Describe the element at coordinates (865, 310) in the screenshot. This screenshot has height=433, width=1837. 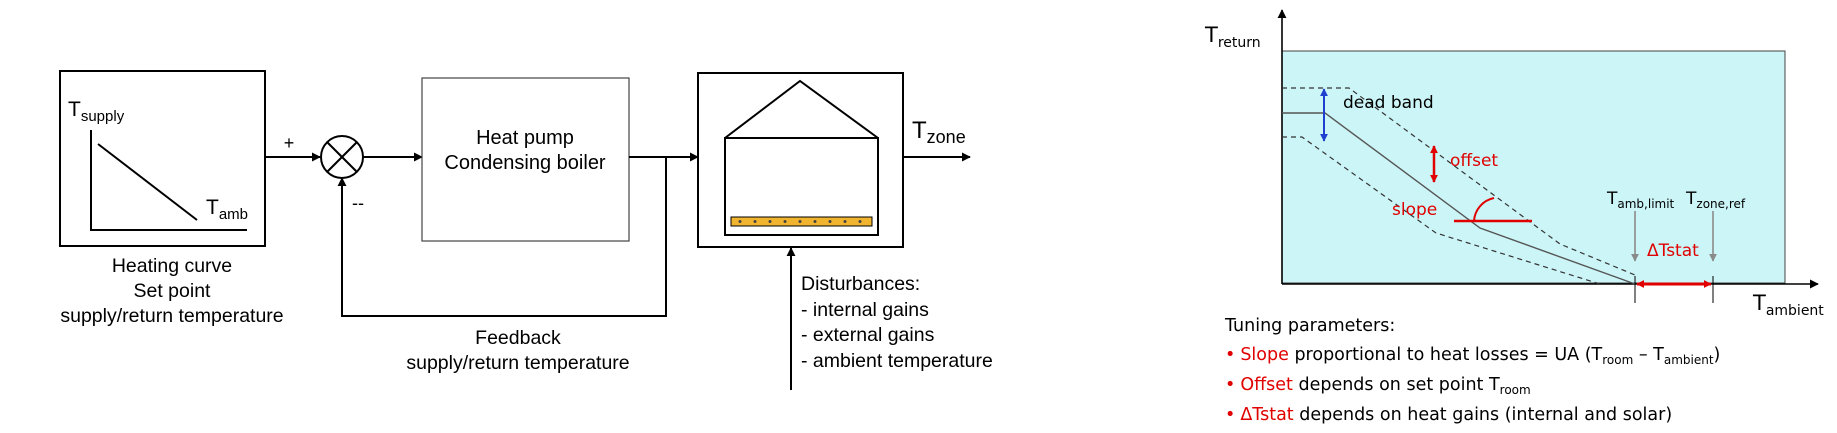
I see `disturbance-internal: - internal gains` at that location.